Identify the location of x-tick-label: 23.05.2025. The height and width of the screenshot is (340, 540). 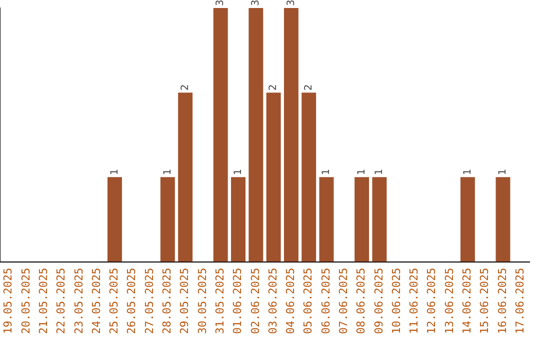
(79, 301).